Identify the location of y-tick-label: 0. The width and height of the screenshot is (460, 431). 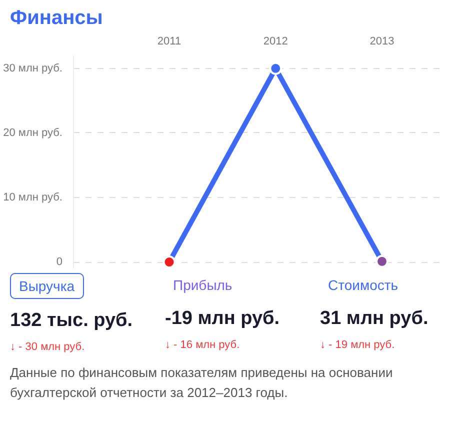
(59, 262).